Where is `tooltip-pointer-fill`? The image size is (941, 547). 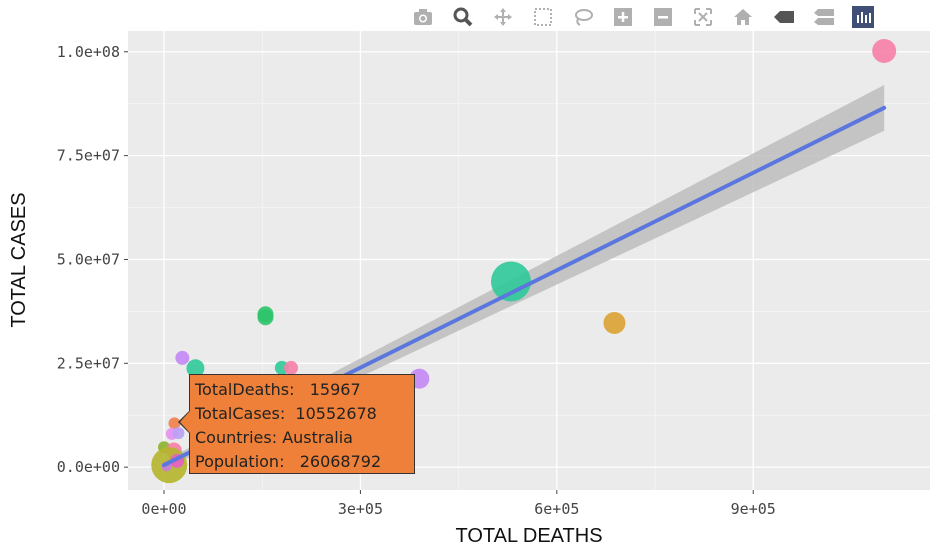
tooltip-pointer-fill is located at coordinates (185, 422).